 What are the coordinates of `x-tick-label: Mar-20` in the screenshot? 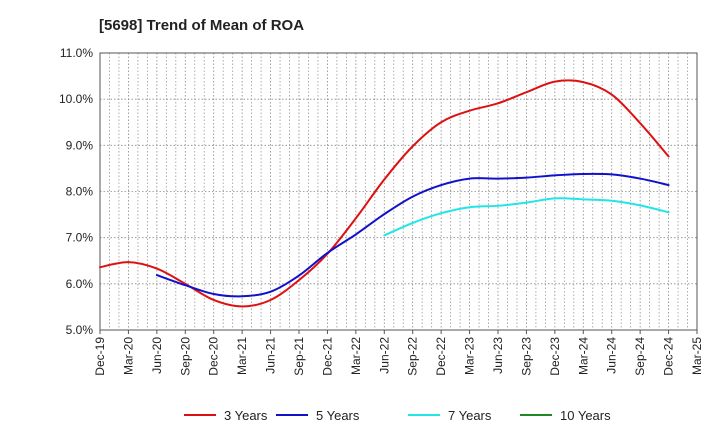 It's located at (128, 356).